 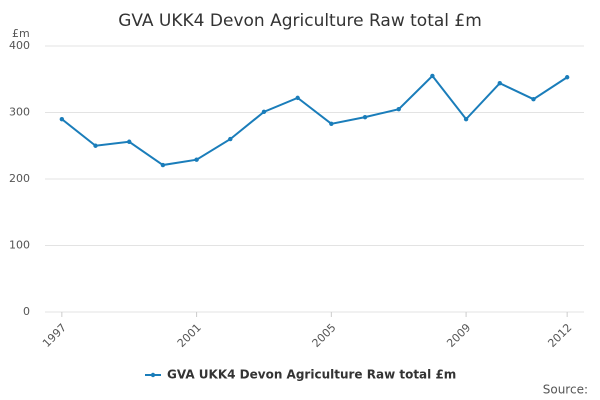 I want to click on y-axis-label: £m, so click(x=21, y=33).